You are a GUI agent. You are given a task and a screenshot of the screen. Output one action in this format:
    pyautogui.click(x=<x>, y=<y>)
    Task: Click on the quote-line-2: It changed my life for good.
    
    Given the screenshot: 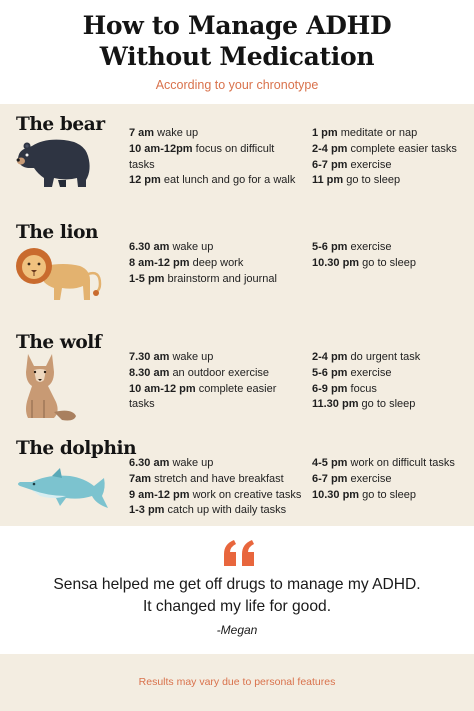 What is the action you would take?
    pyautogui.click(x=237, y=606)
    